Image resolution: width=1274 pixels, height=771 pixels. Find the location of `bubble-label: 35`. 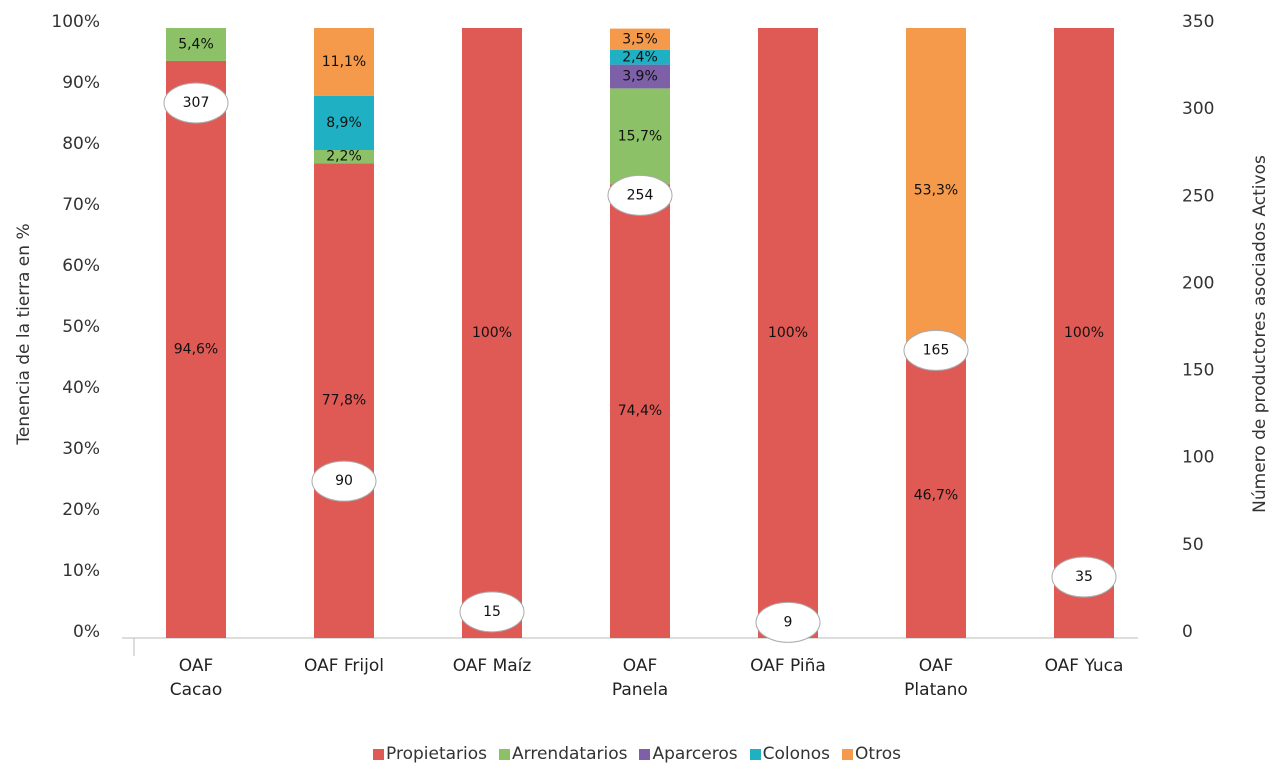

bubble-label: 35 is located at coordinates (1084, 577).